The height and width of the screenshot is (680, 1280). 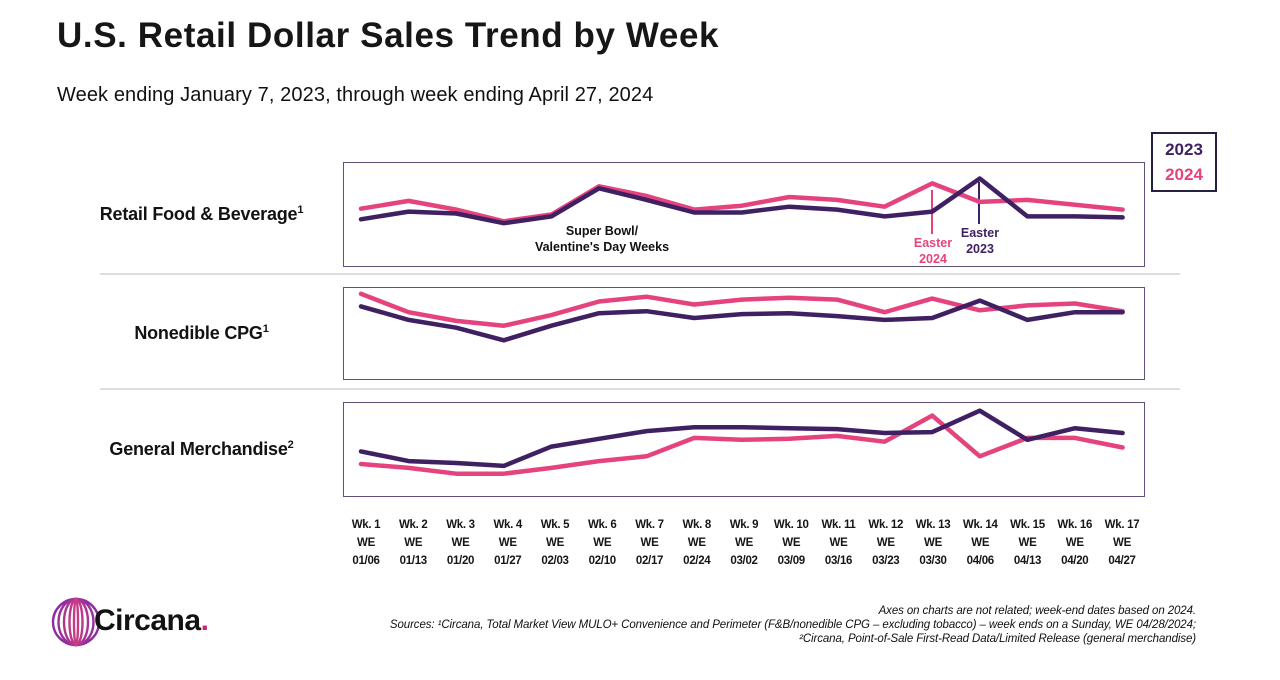 What do you see at coordinates (151, 620) in the screenshot?
I see `circana-wordmark: Circana.` at bounding box center [151, 620].